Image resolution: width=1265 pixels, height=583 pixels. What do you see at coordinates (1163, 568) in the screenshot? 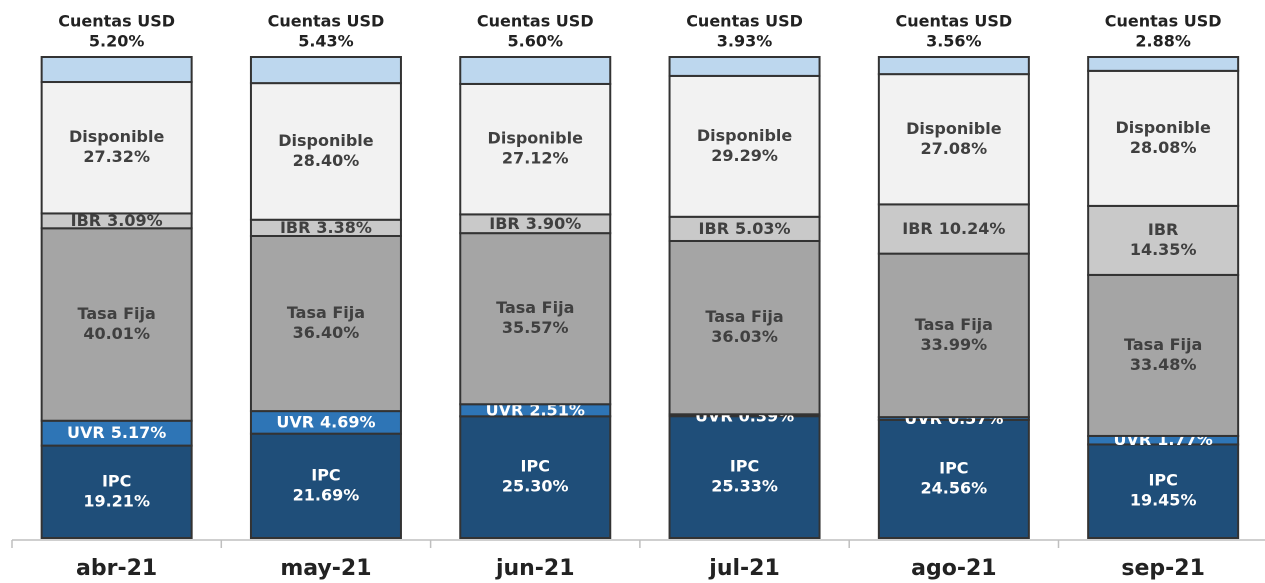
I see `x-tick-label: sep-21` at bounding box center [1163, 568].